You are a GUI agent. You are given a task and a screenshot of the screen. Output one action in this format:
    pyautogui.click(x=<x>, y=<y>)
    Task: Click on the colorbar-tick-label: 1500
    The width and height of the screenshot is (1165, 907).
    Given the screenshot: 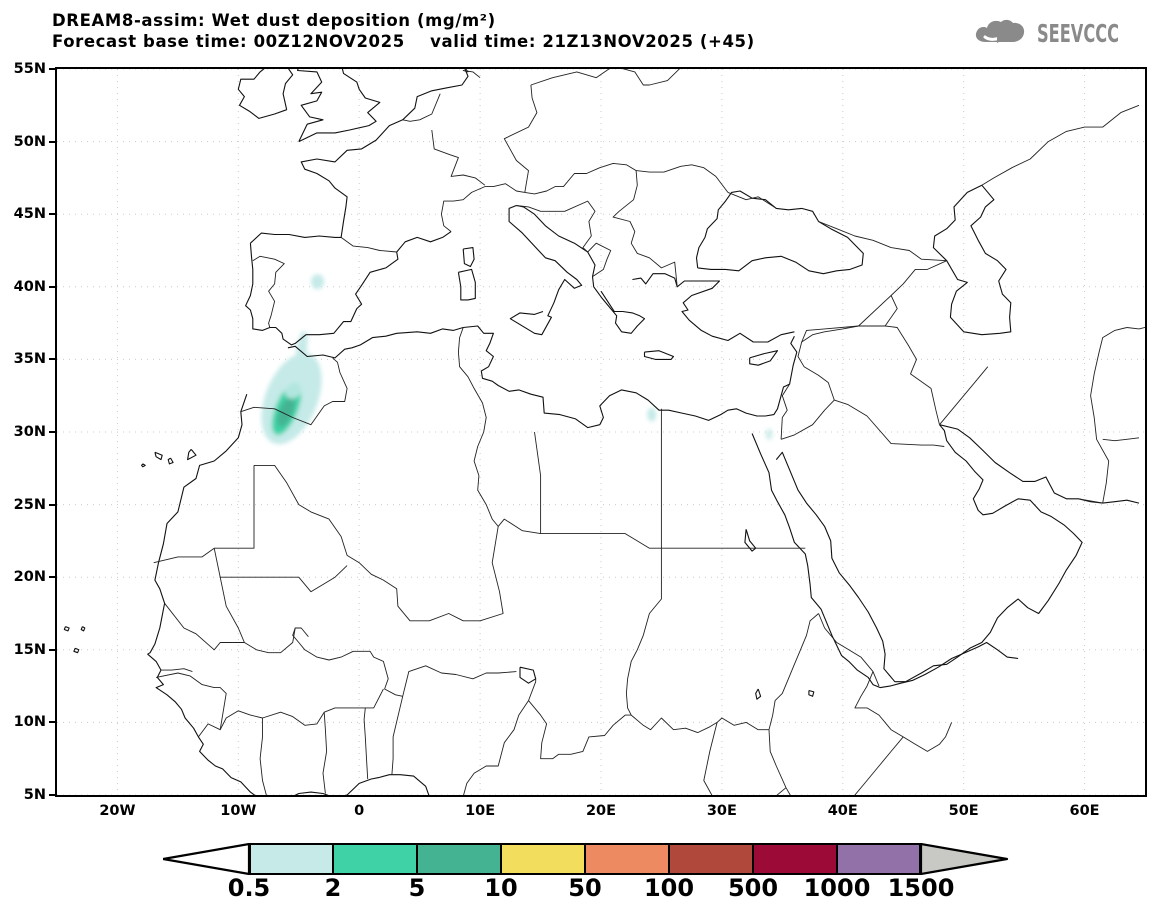 What is the action you would take?
    pyautogui.click(x=921, y=888)
    